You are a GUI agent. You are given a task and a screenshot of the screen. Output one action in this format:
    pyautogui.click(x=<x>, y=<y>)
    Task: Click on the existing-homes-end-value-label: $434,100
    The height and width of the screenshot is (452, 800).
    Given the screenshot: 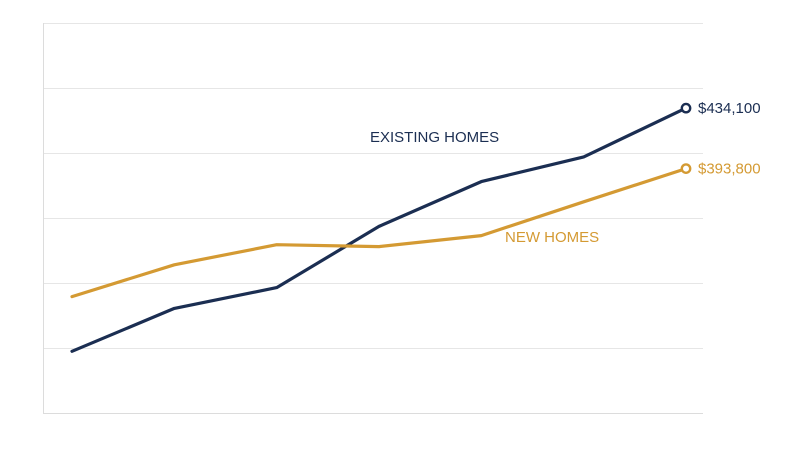 What is the action you would take?
    pyautogui.click(x=729, y=108)
    